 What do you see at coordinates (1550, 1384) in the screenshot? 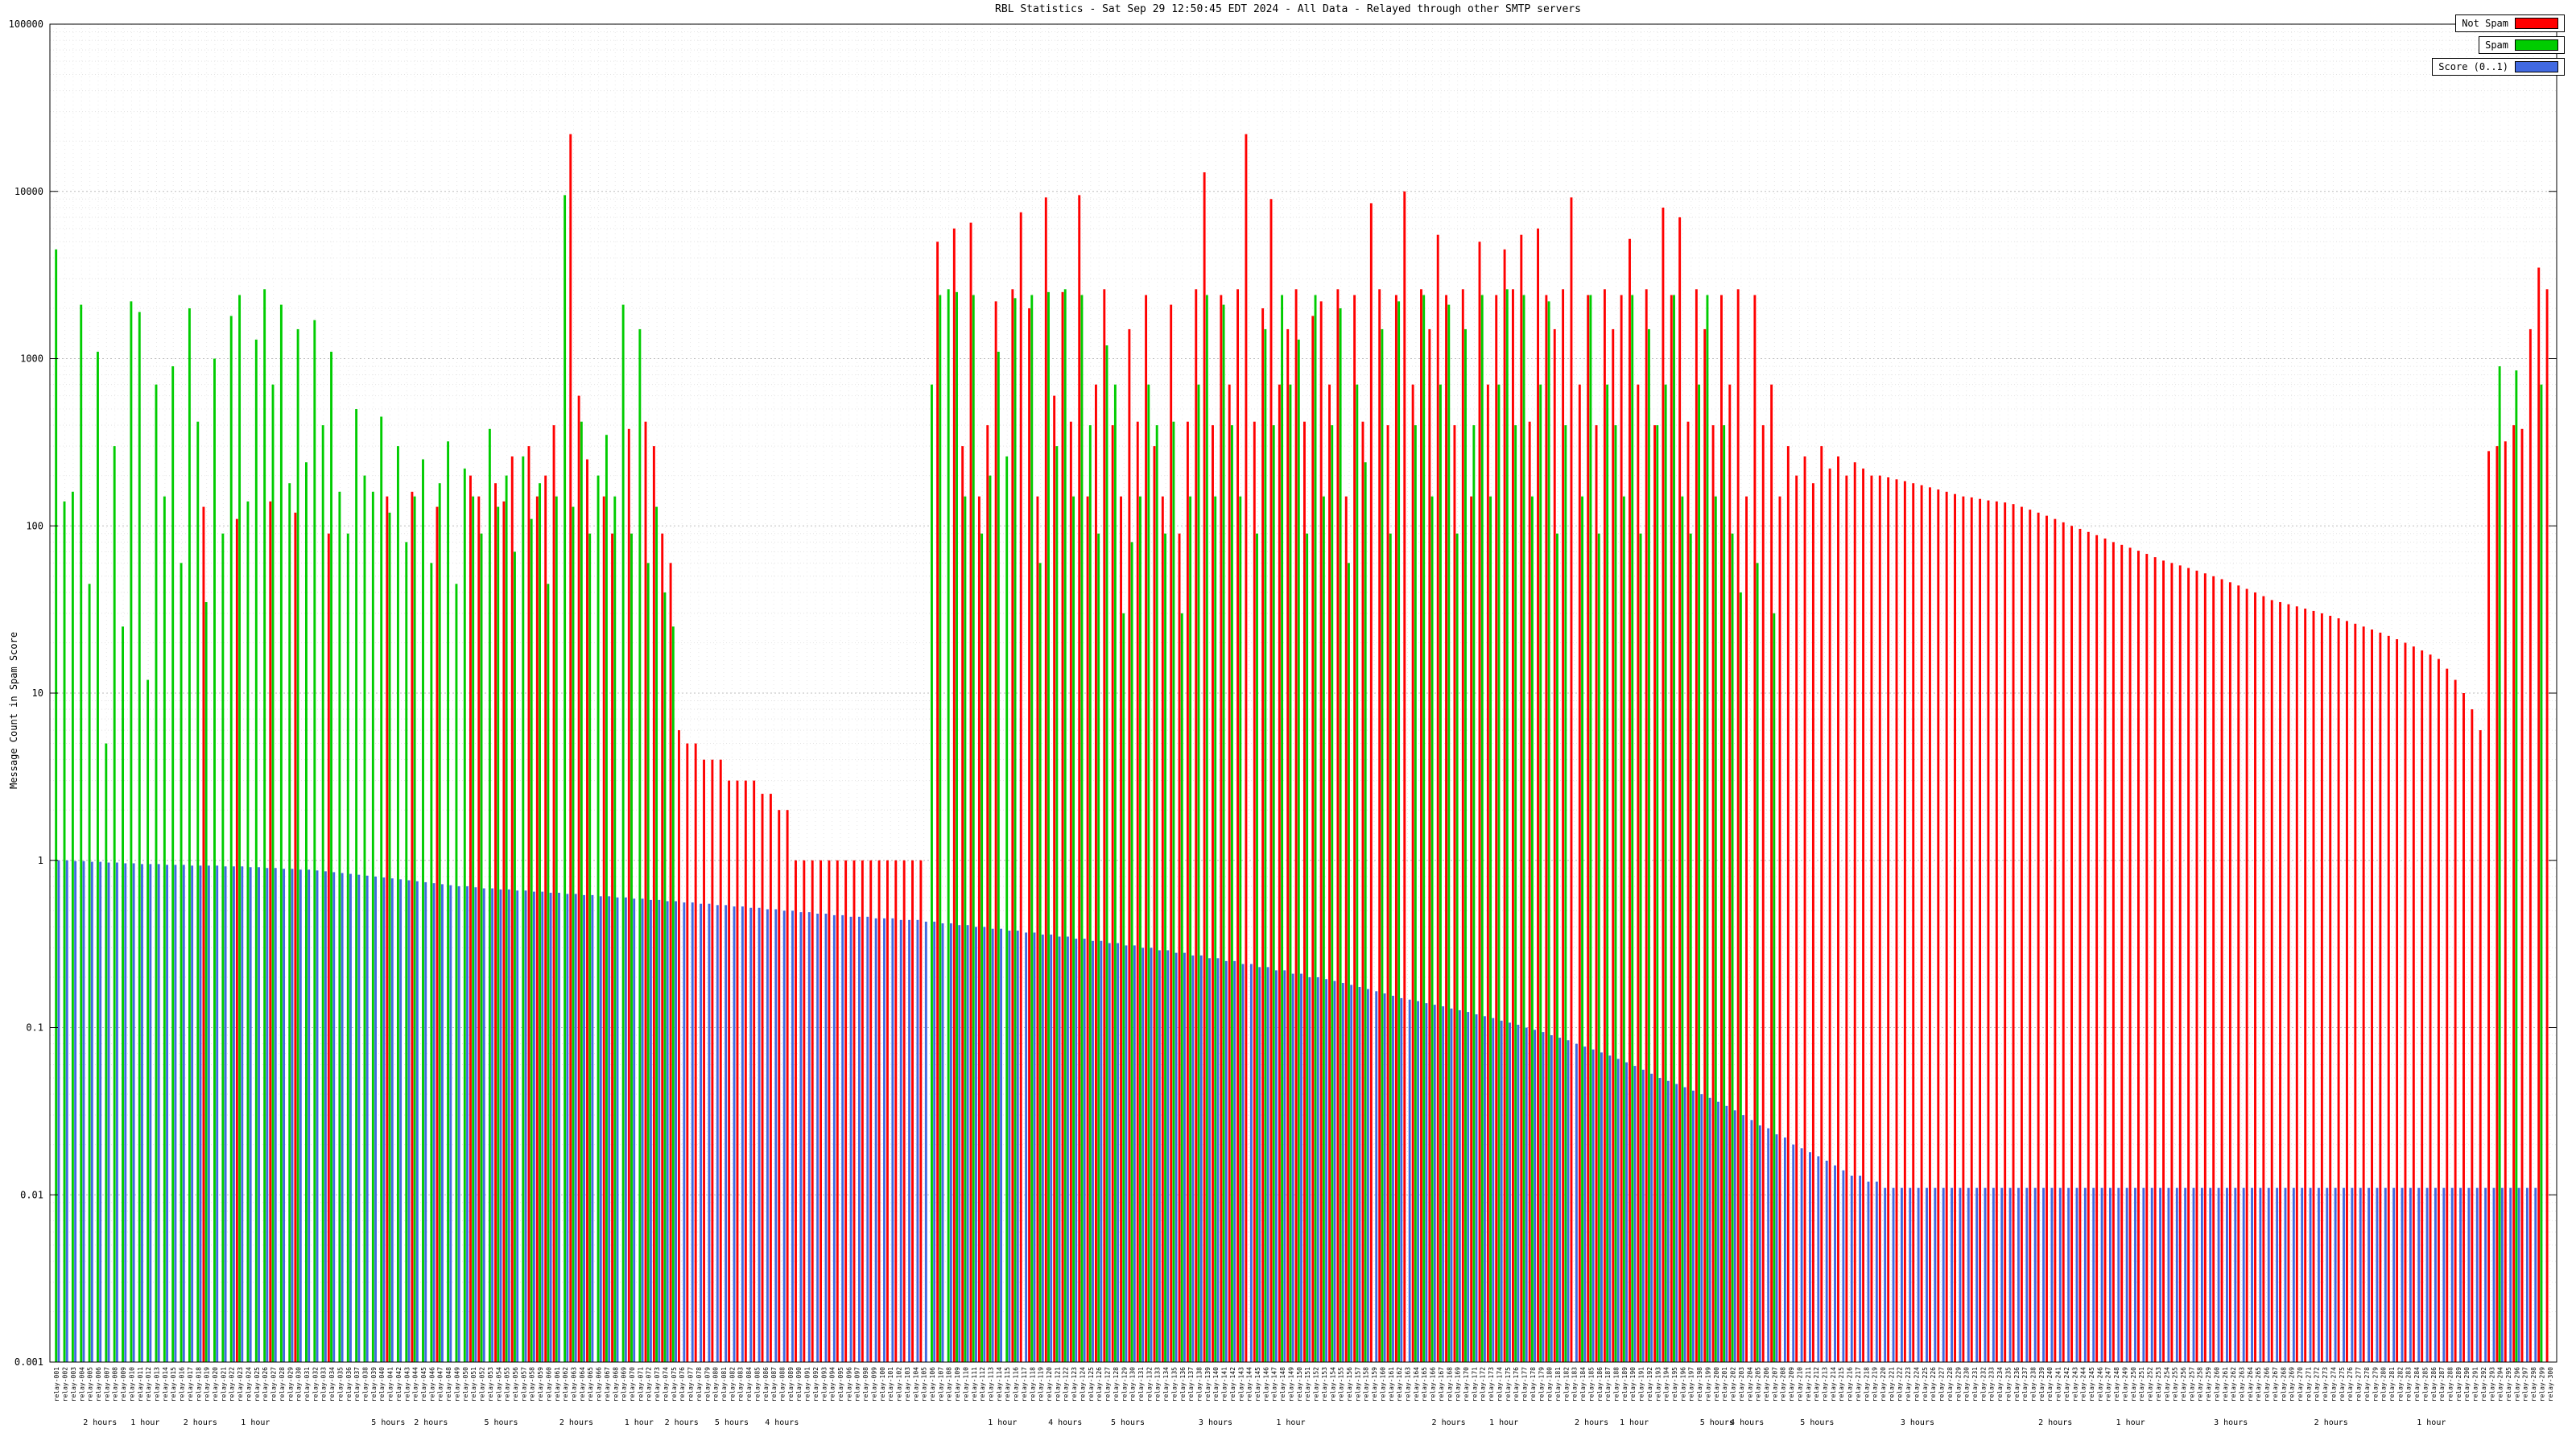
I see `x-tick-label: relay-180` at bounding box center [1550, 1384].